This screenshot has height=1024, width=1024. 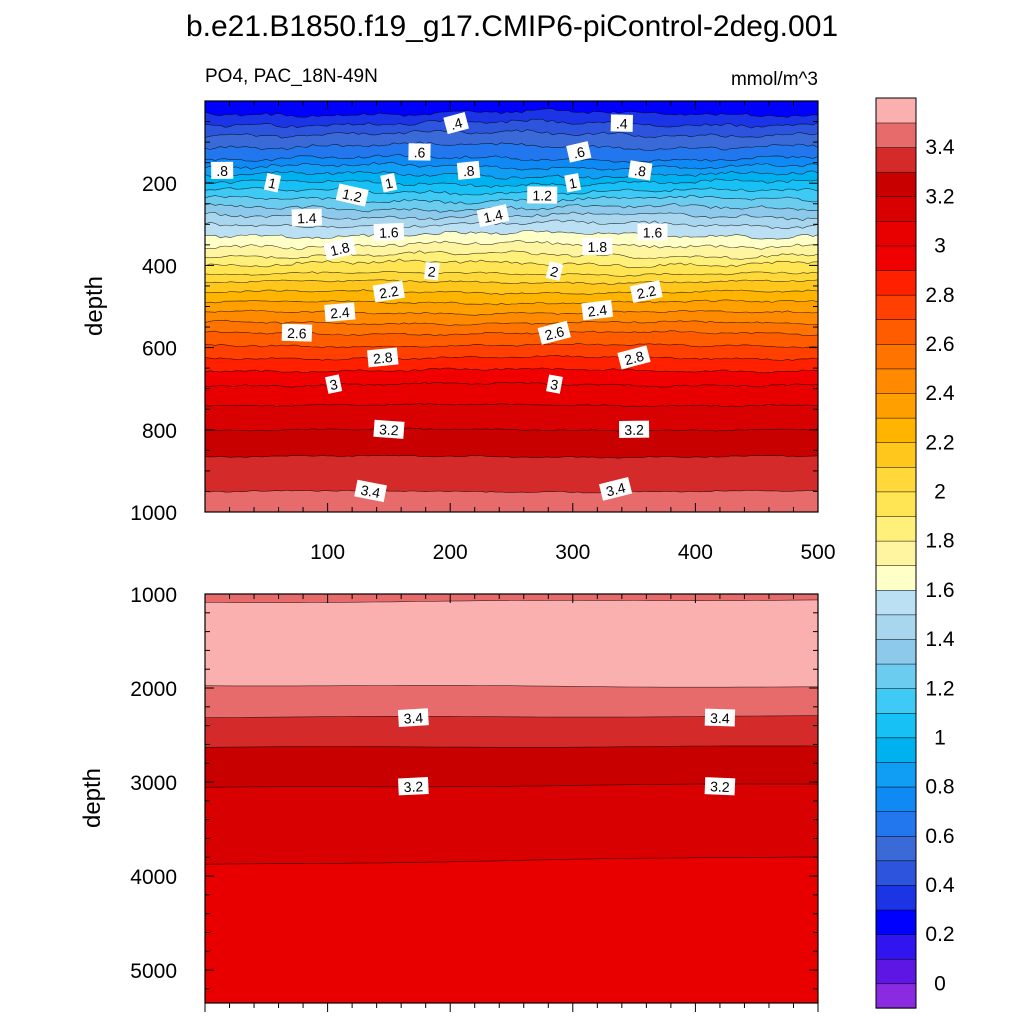 I want to click on colorbar-label: 3, so click(x=940, y=246).